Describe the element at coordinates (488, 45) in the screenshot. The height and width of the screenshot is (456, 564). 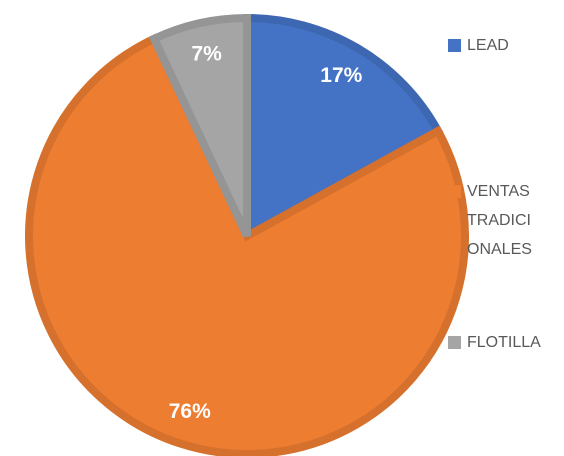
I see `legend-label: LEAD` at that location.